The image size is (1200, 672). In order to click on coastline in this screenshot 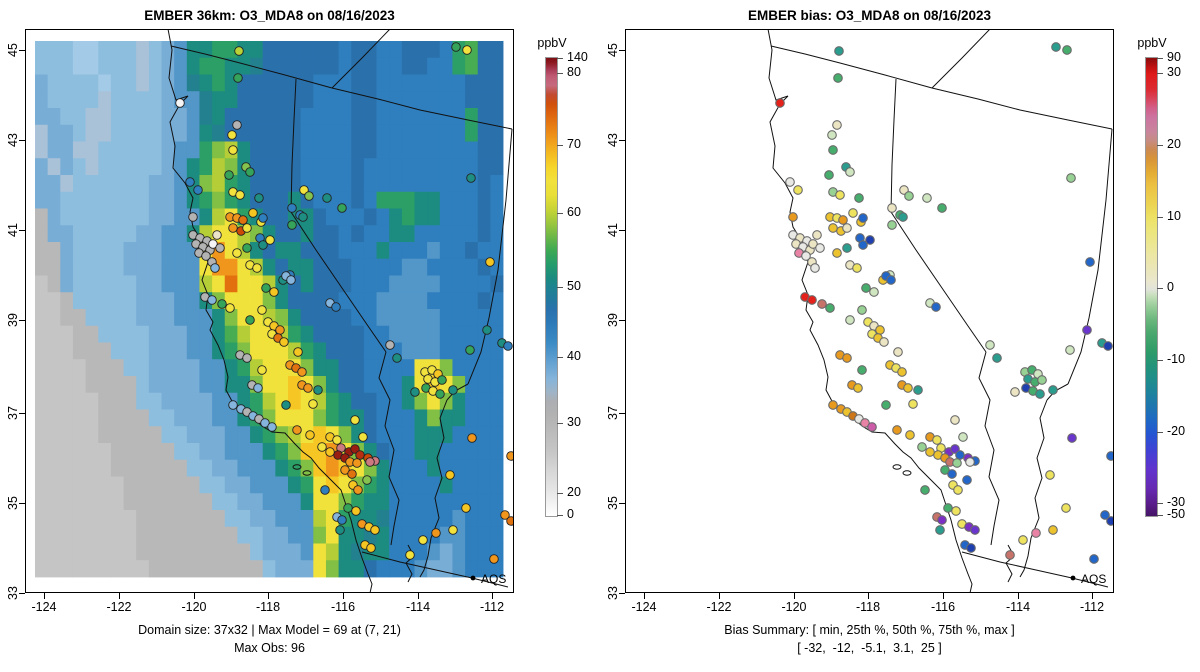, I will do `click(270, 311)`.